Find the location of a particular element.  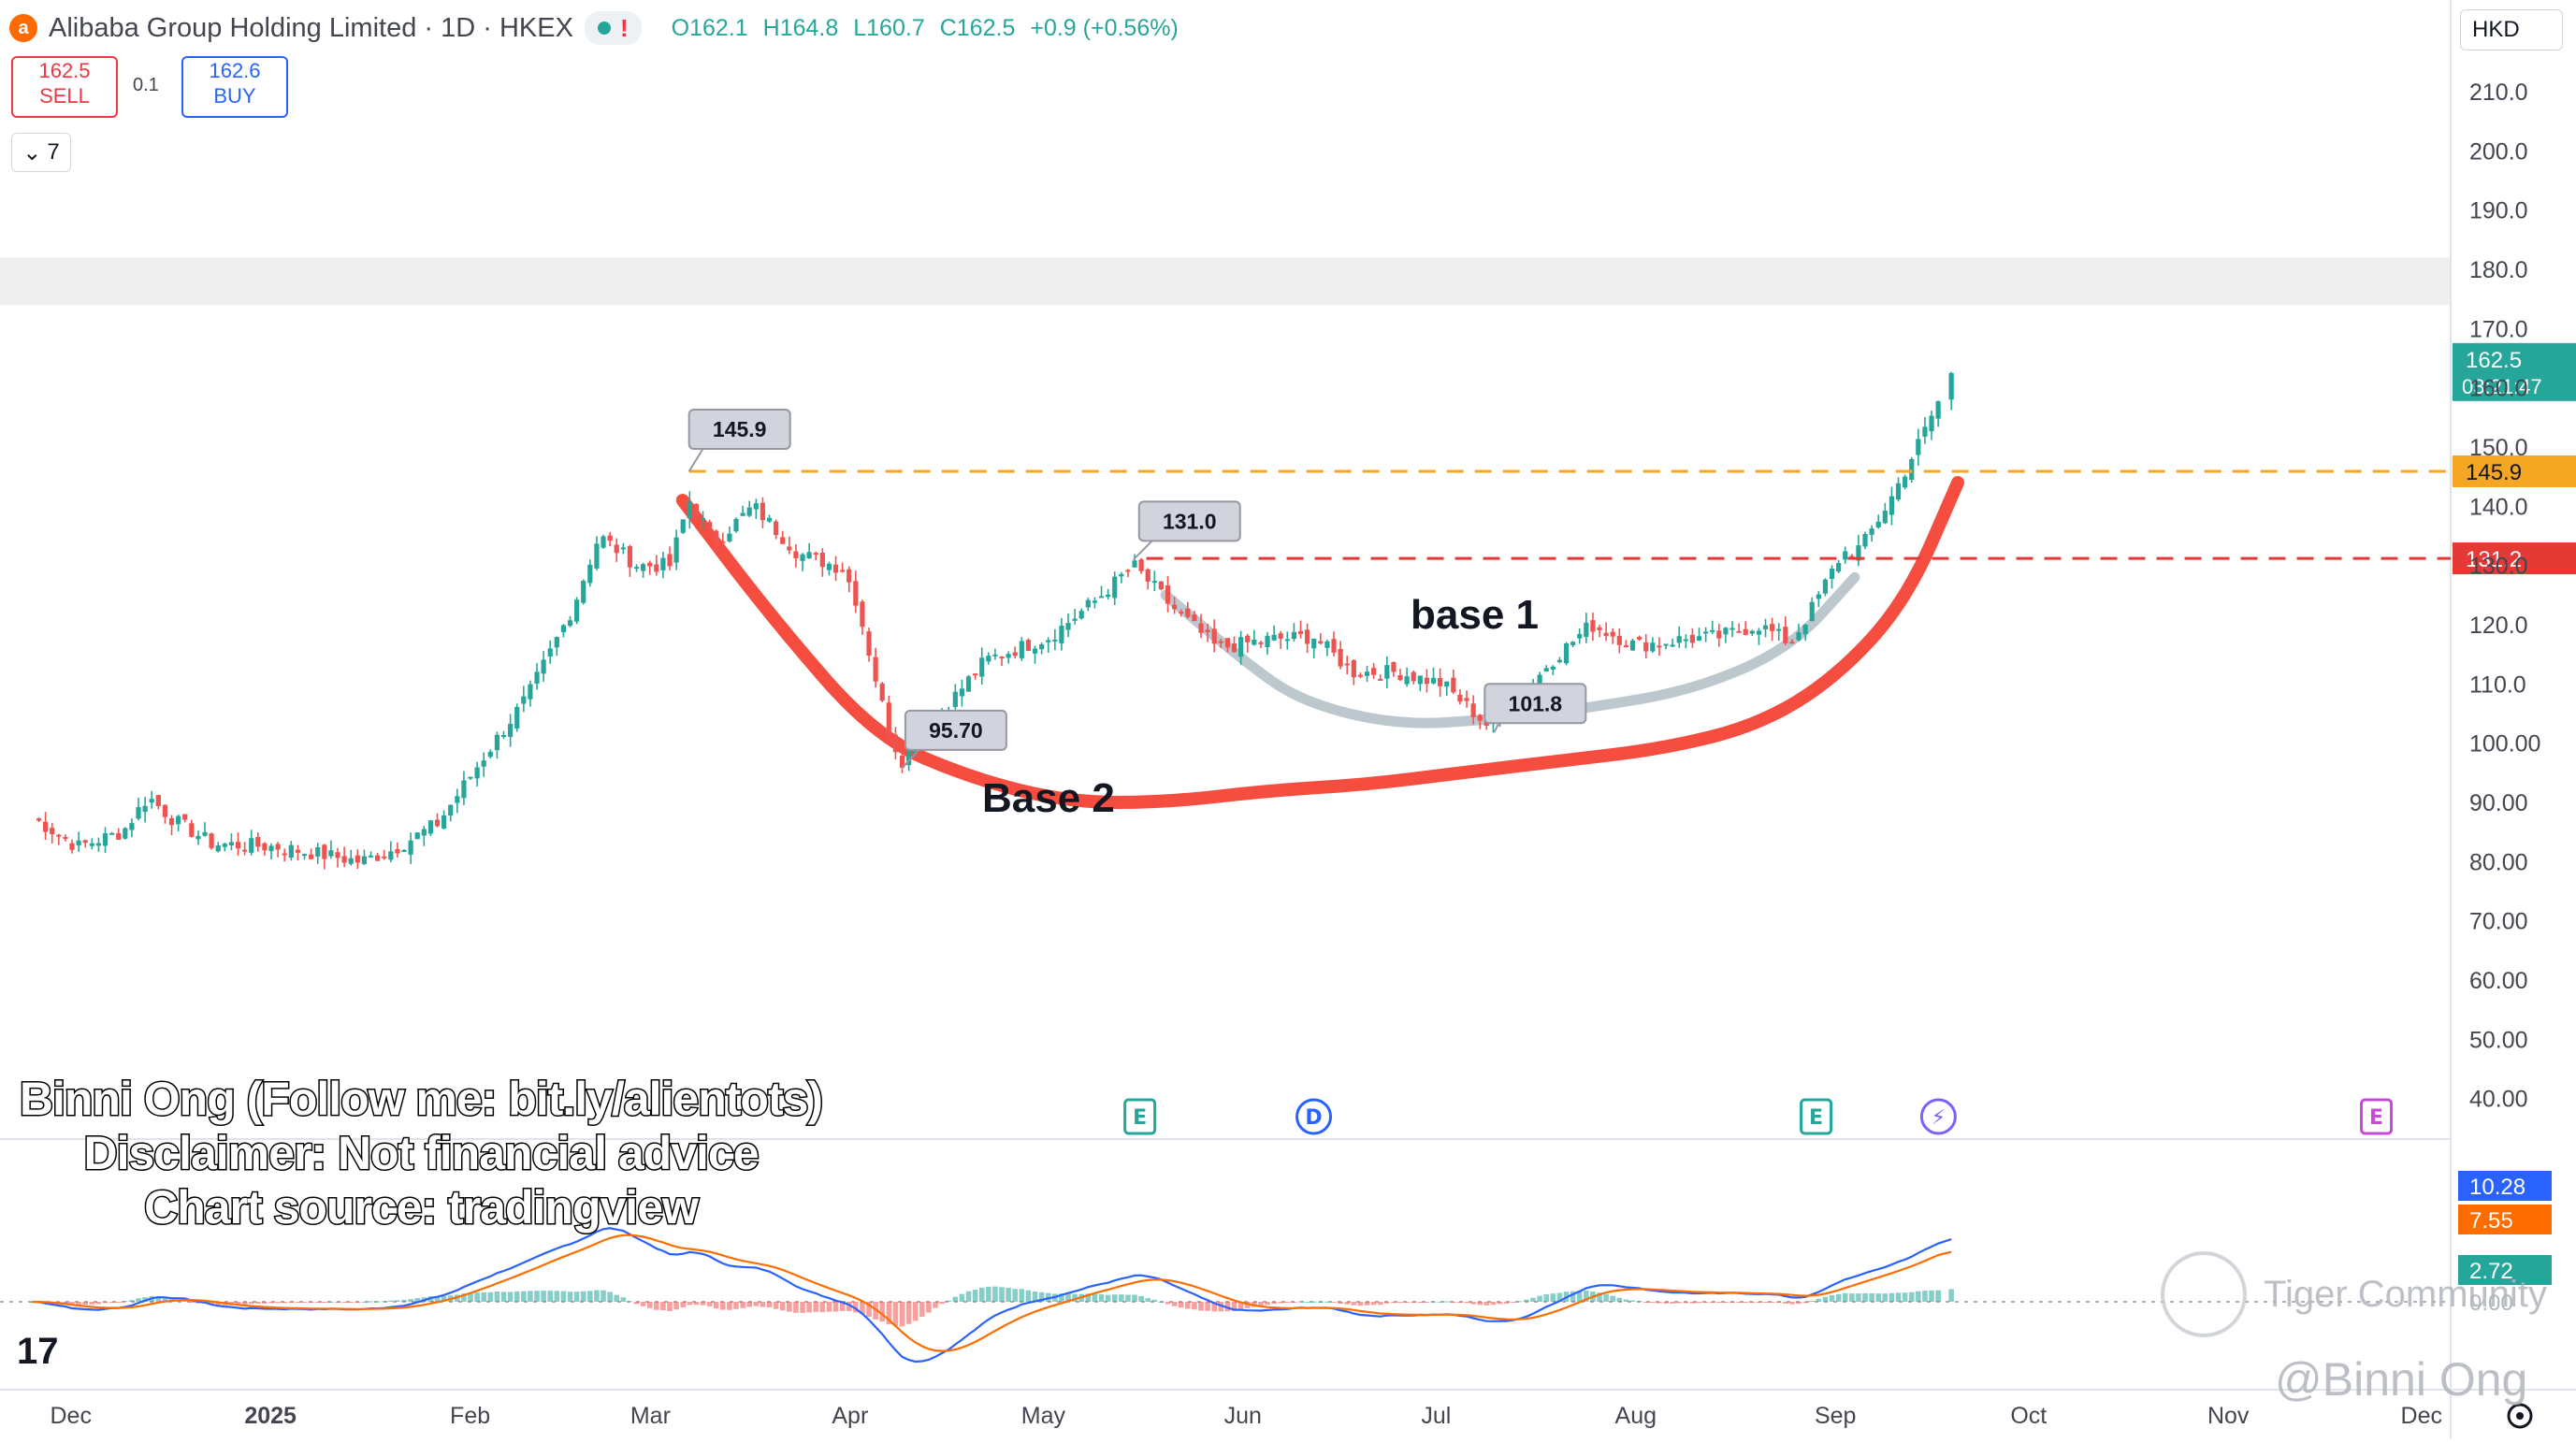

price-tick-label: 50.00 is located at coordinates (2498, 1040).